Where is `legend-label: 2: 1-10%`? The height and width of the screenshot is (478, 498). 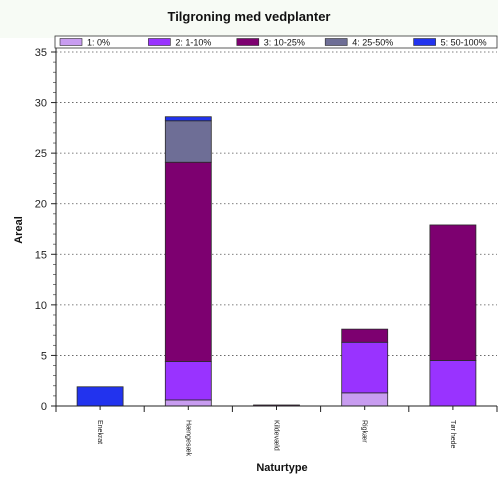 legend-label: 2: 1-10% is located at coordinates (193, 43).